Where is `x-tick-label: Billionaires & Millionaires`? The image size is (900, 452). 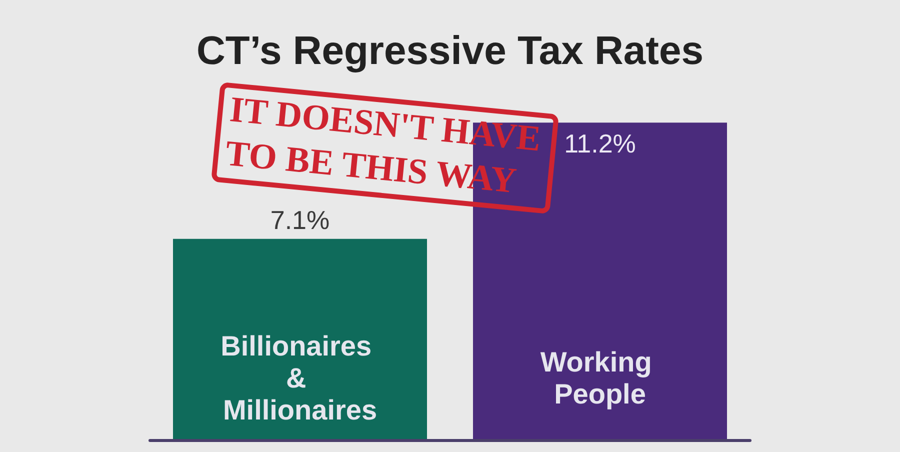 x-tick-label: Billionaires & Millionaires is located at coordinates (300, 378).